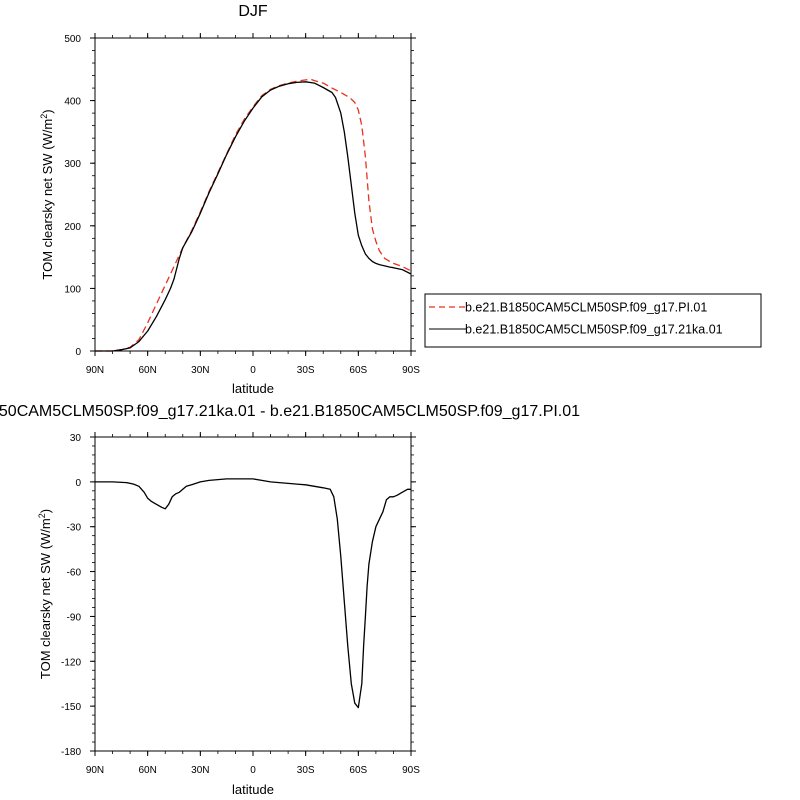 The image size is (800, 800). Describe the element at coordinates (147, 770) in the screenshot. I see `bottom-x-tick-label: 60N` at that location.